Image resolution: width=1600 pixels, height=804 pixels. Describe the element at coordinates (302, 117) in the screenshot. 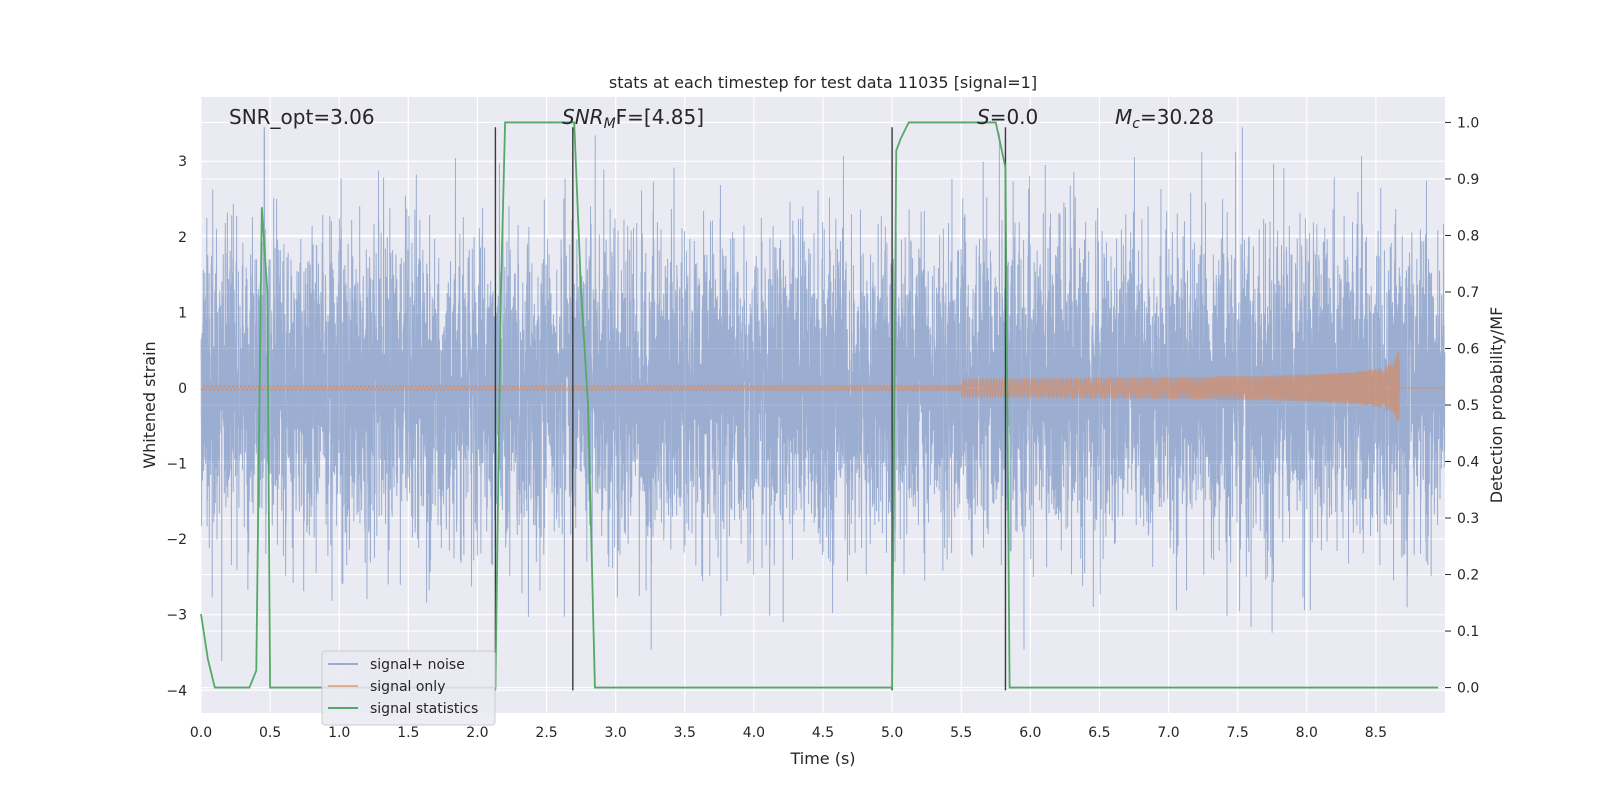

I see `annotation-snr-opt: SNR_opt=3.06` at that location.